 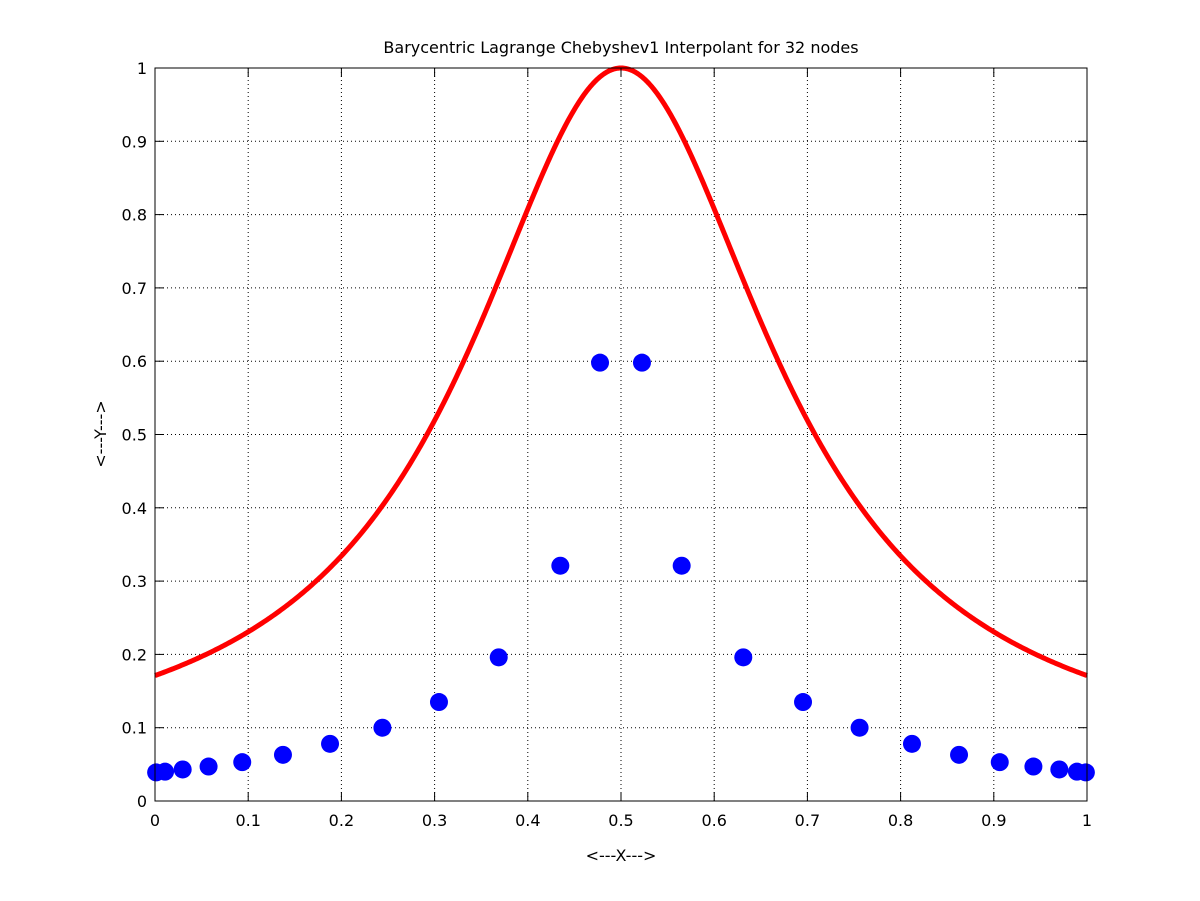 What do you see at coordinates (247, 820) in the screenshot?
I see `x-tick-label: 0.1` at bounding box center [247, 820].